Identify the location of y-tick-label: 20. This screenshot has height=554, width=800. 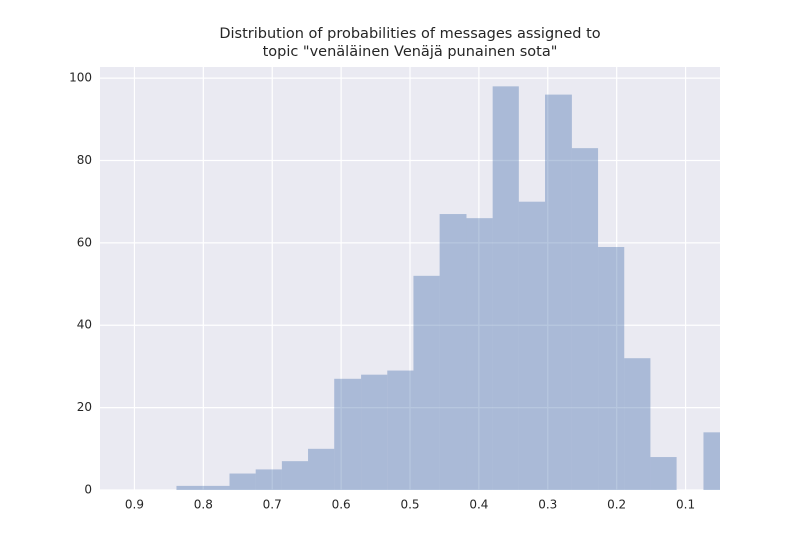
(84, 407).